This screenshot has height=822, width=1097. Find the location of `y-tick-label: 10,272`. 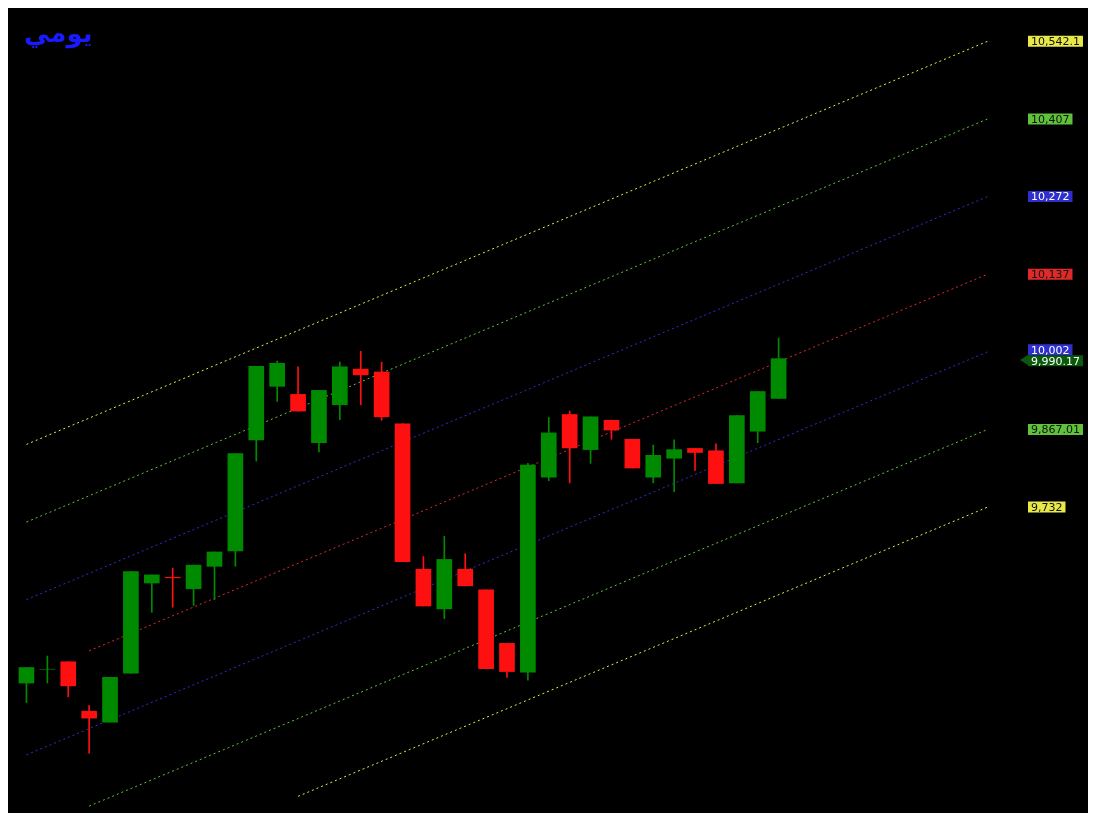

y-tick-label: 10,272 is located at coordinates (1050, 197).